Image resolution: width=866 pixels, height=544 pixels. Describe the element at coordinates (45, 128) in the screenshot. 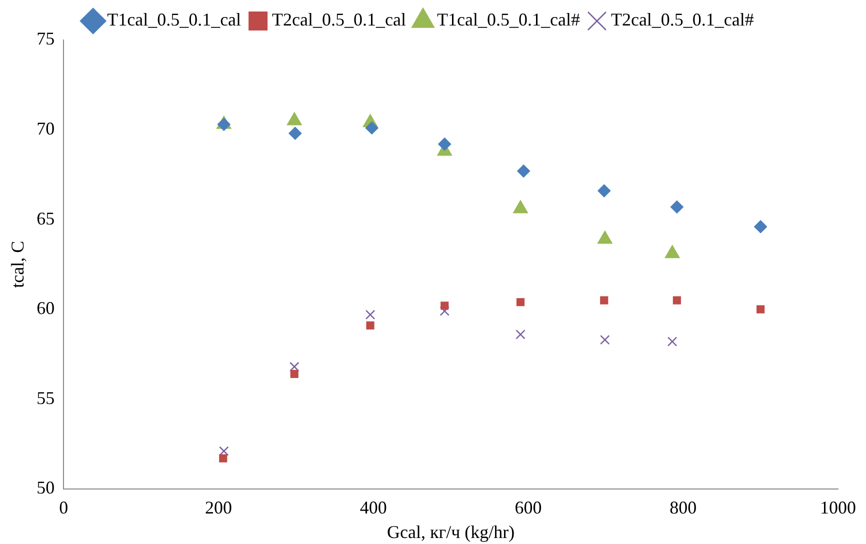

I see `y-tick-label: 70` at that location.